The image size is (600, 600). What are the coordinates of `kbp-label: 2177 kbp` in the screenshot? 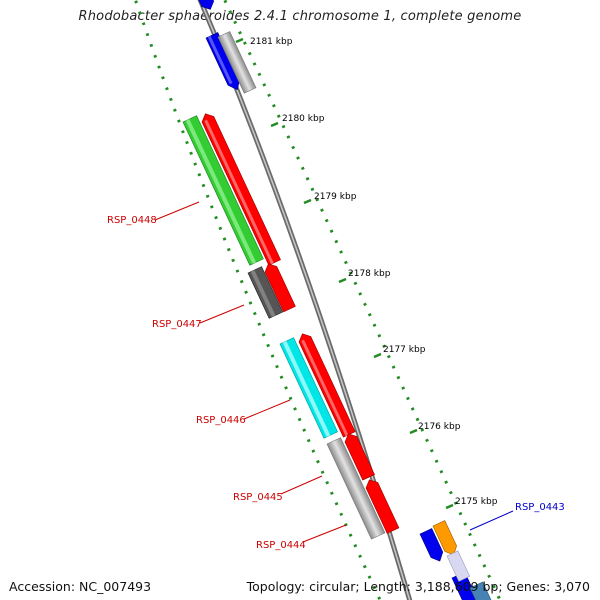 It's located at (404, 350).